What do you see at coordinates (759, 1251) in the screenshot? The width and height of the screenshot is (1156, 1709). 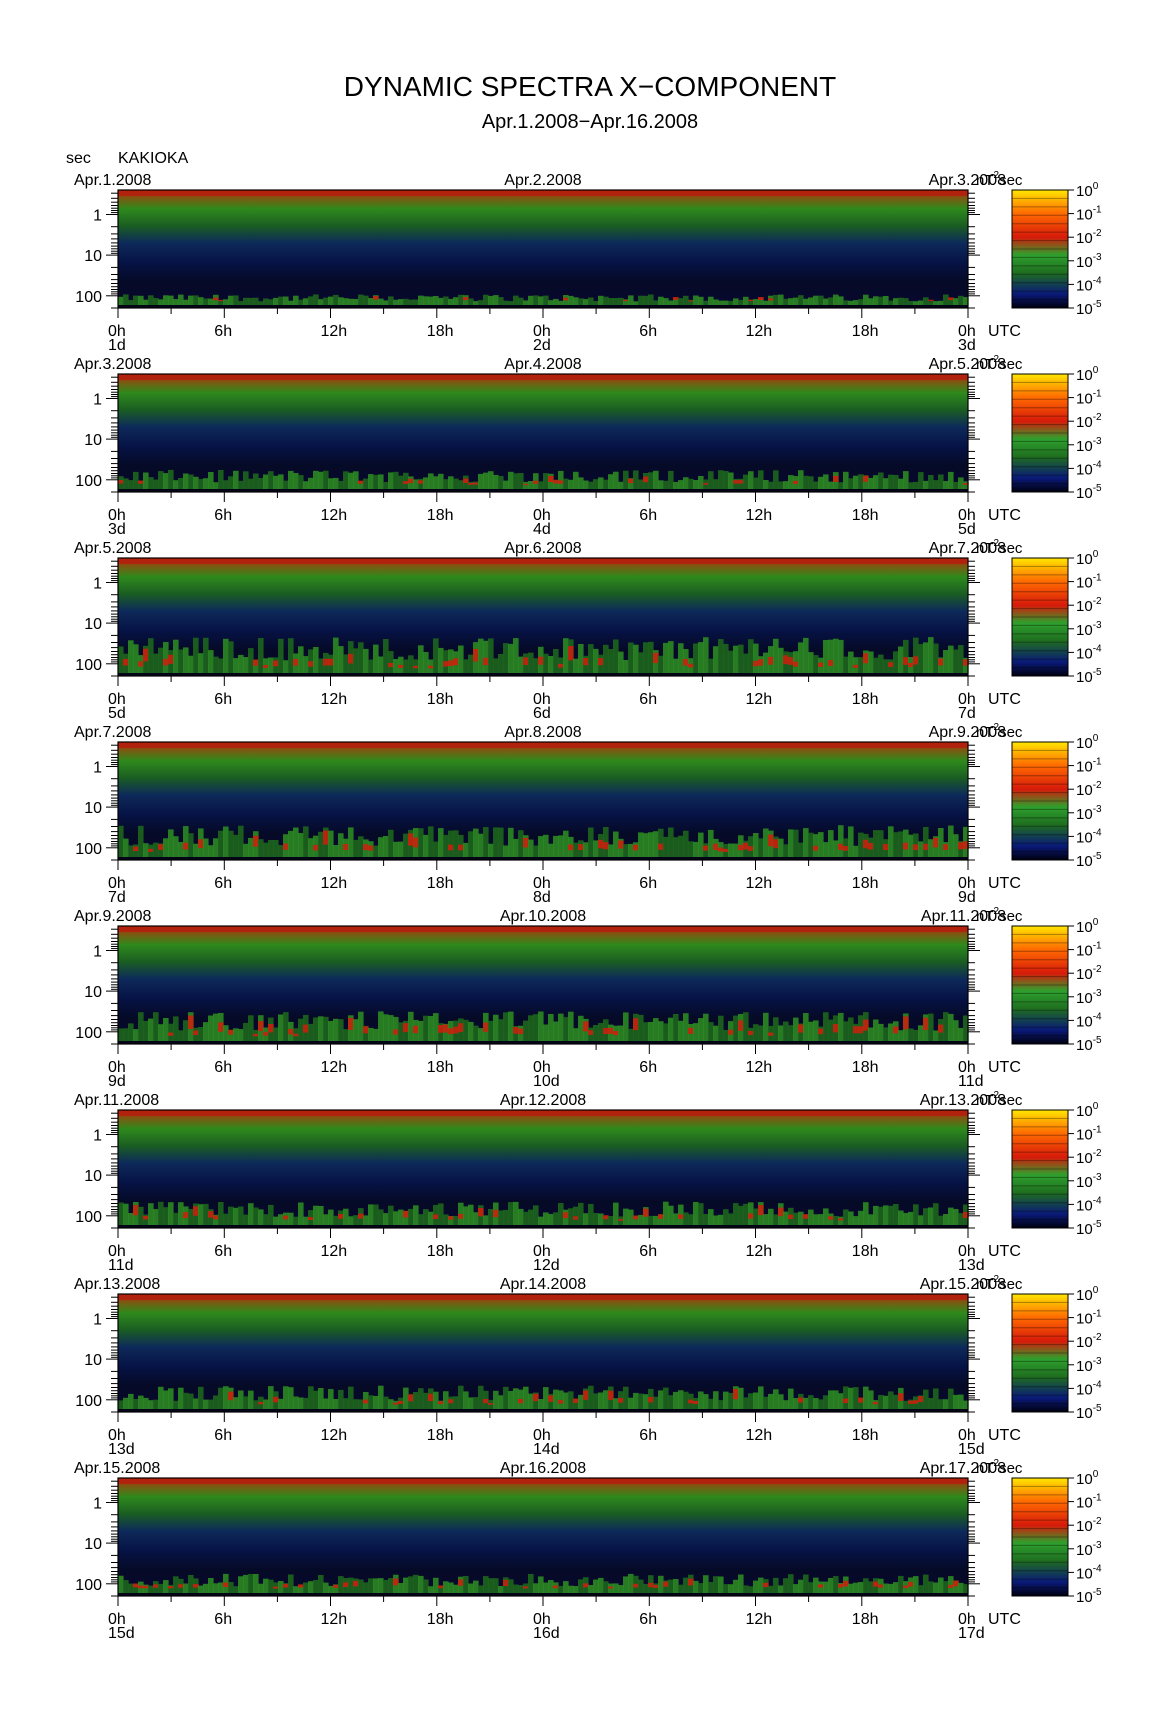 I see `x-tick-label: 12h` at bounding box center [759, 1251].